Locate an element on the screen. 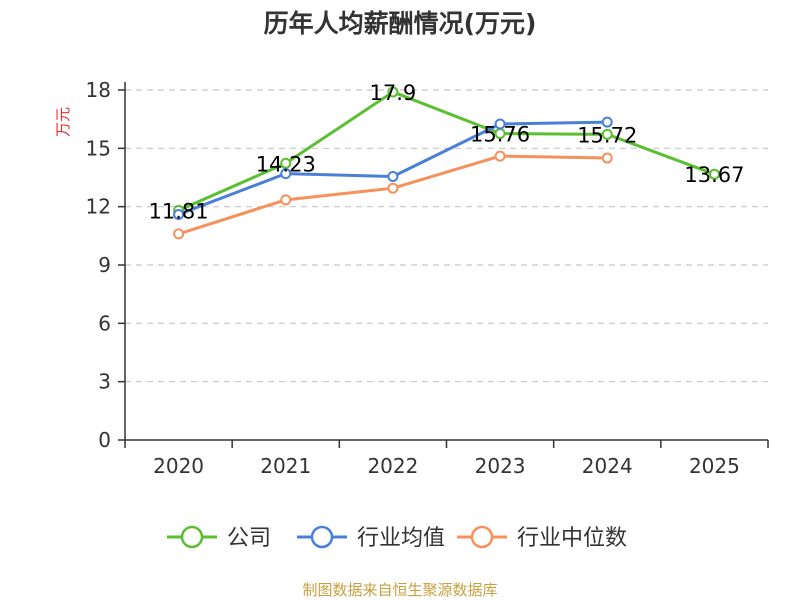 This screenshot has width=800, height=600. data-point-1-2023 is located at coordinates (500, 124).